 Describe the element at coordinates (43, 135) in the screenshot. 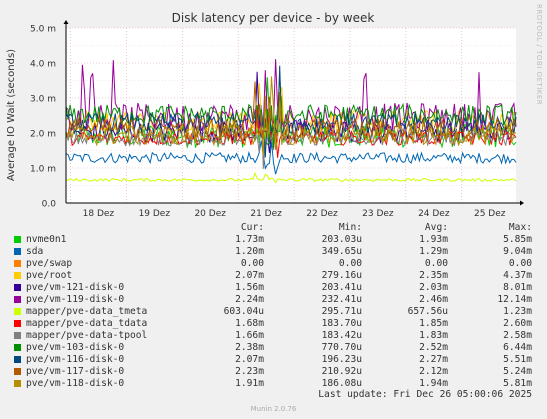

I see `y-tick-label: 2.0 m` at that location.